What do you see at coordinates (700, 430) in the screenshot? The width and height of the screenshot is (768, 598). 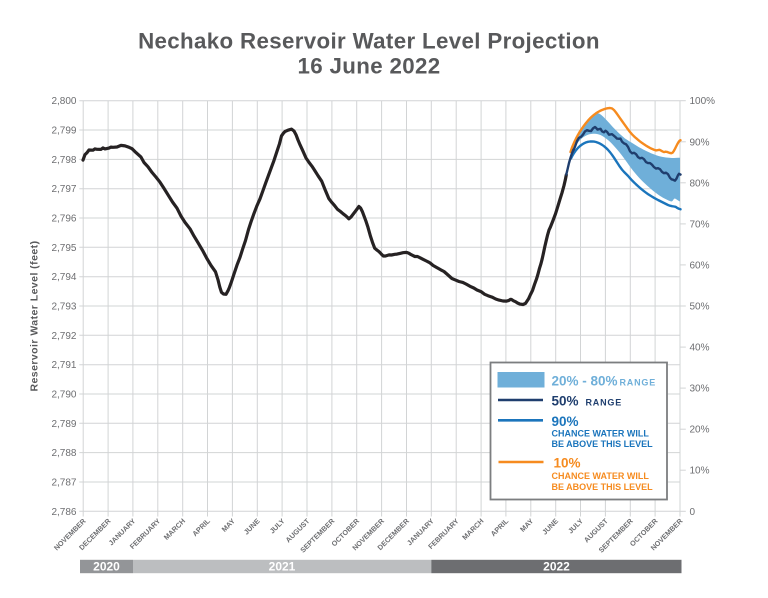 I see `svg-text: 20%` at bounding box center [700, 430].